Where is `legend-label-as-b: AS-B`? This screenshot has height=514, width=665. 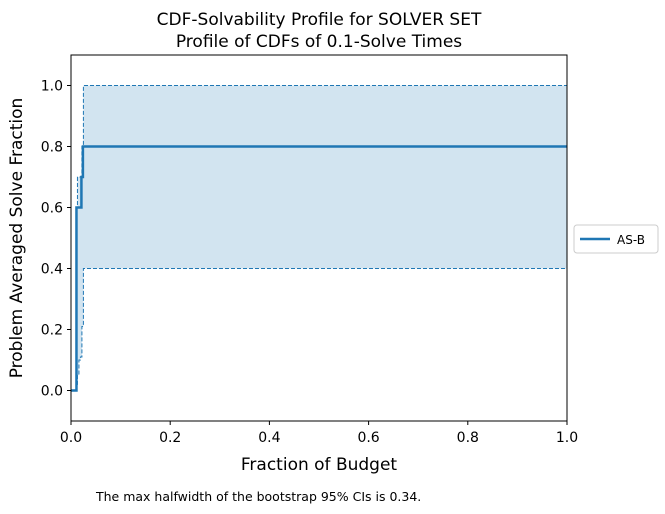
legend-label-as-b: AS-B is located at coordinates (631, 240).